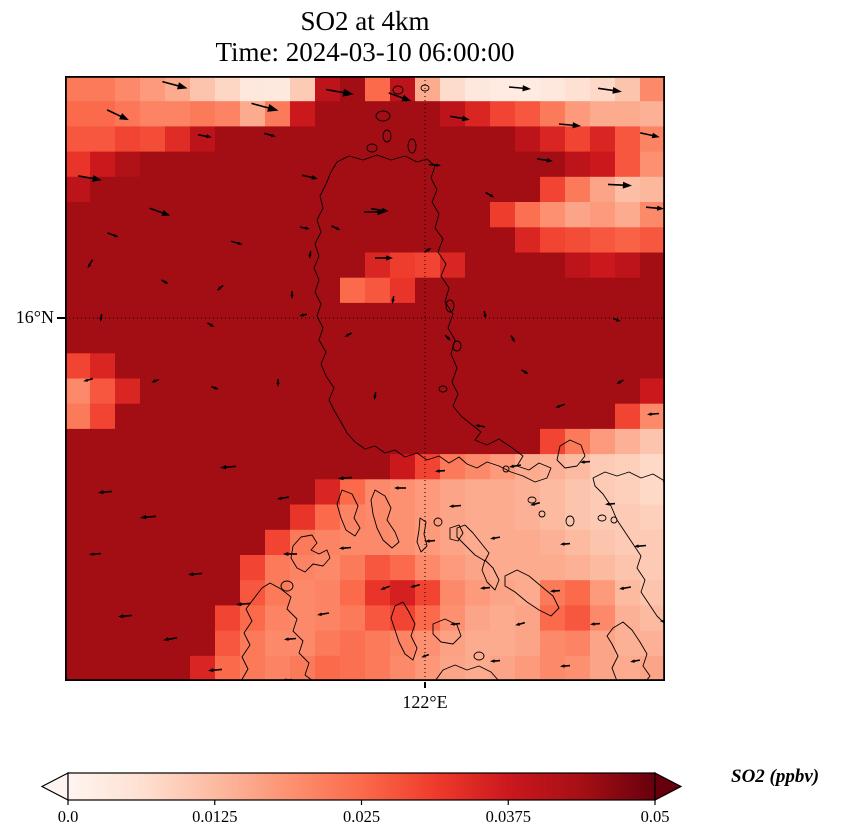  I want to click on plot-title: SO2 at 4km, so click(365, 21).